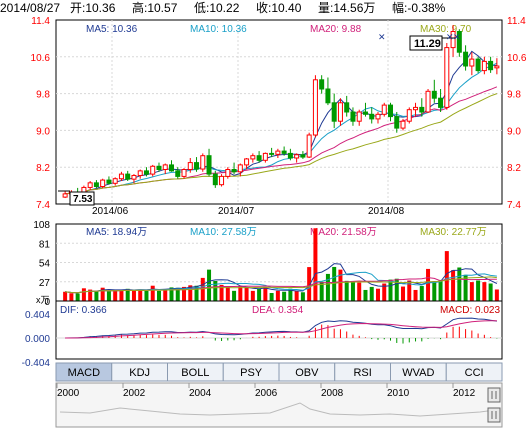  Describe the element at coordinates (494, 405) in the screenshot. I see `timeline-handle` at that location.